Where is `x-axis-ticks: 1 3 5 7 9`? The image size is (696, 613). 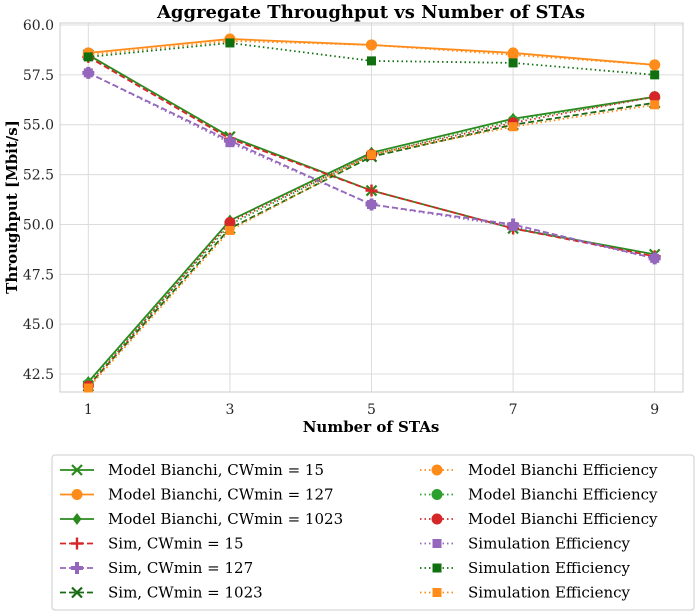 x-axis-ticks: 1 3 5 7 9 is located at coordinates (371, 410).